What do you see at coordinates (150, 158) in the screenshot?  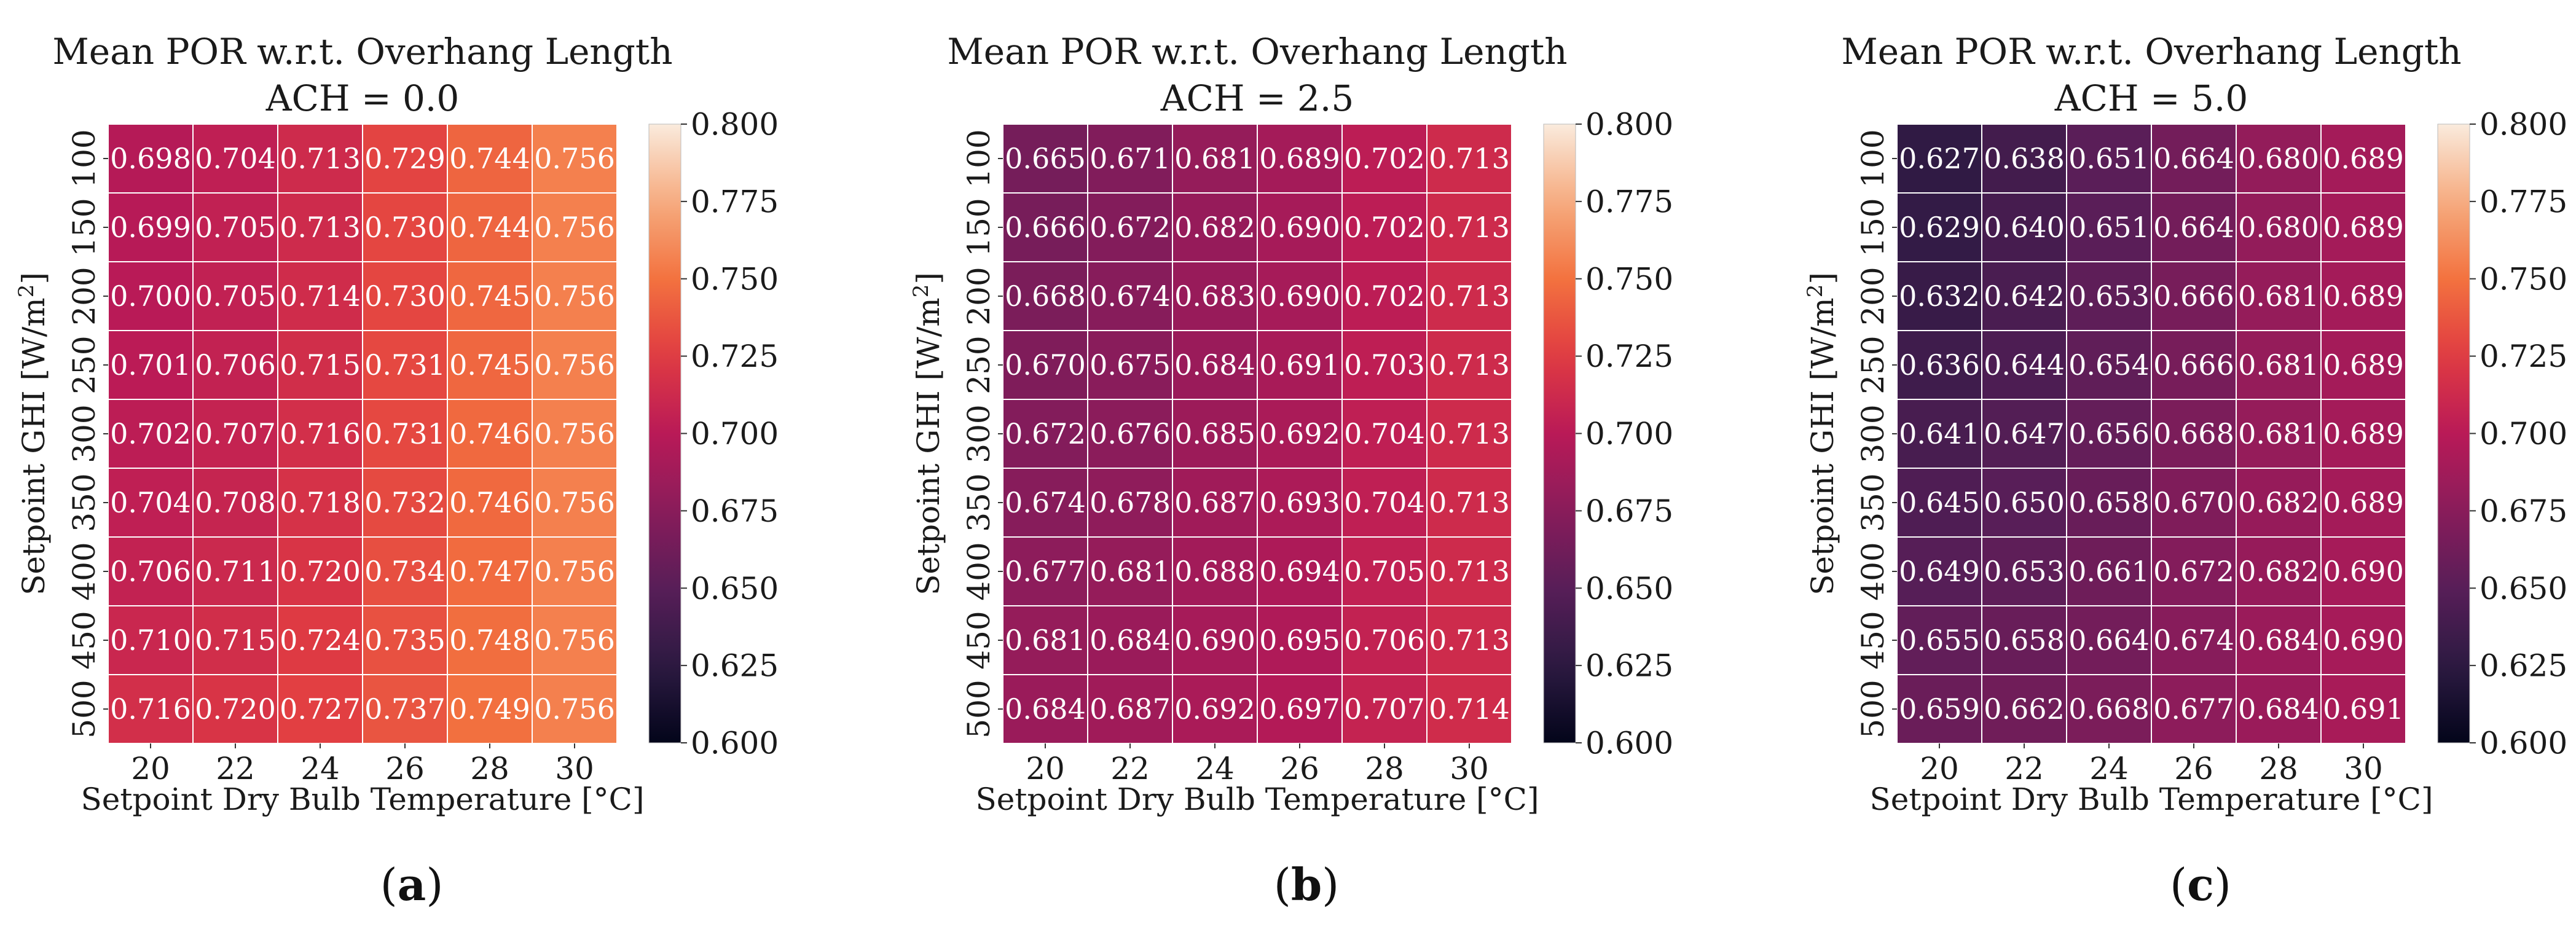 I see `cell-value-label: 0.698` at bounding box center [150, 158].